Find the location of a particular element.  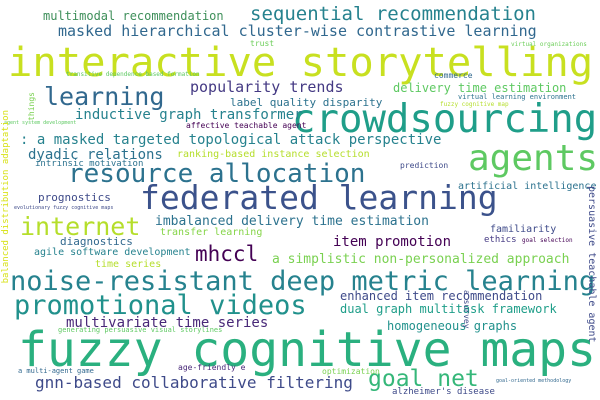

word: optimization is located at coordinates (351, 371).